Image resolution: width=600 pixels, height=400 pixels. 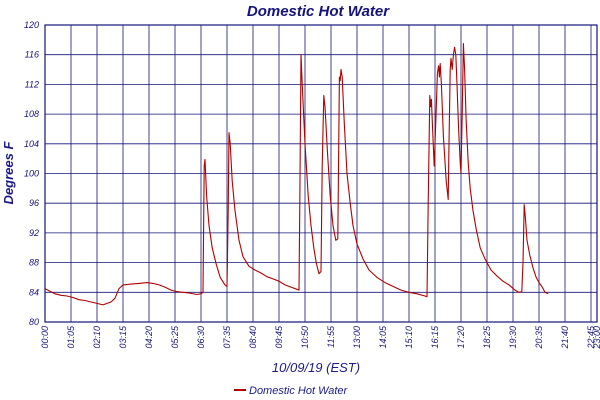 I want to click on x-tick-label: 18:25, so click(x=487, y=337).